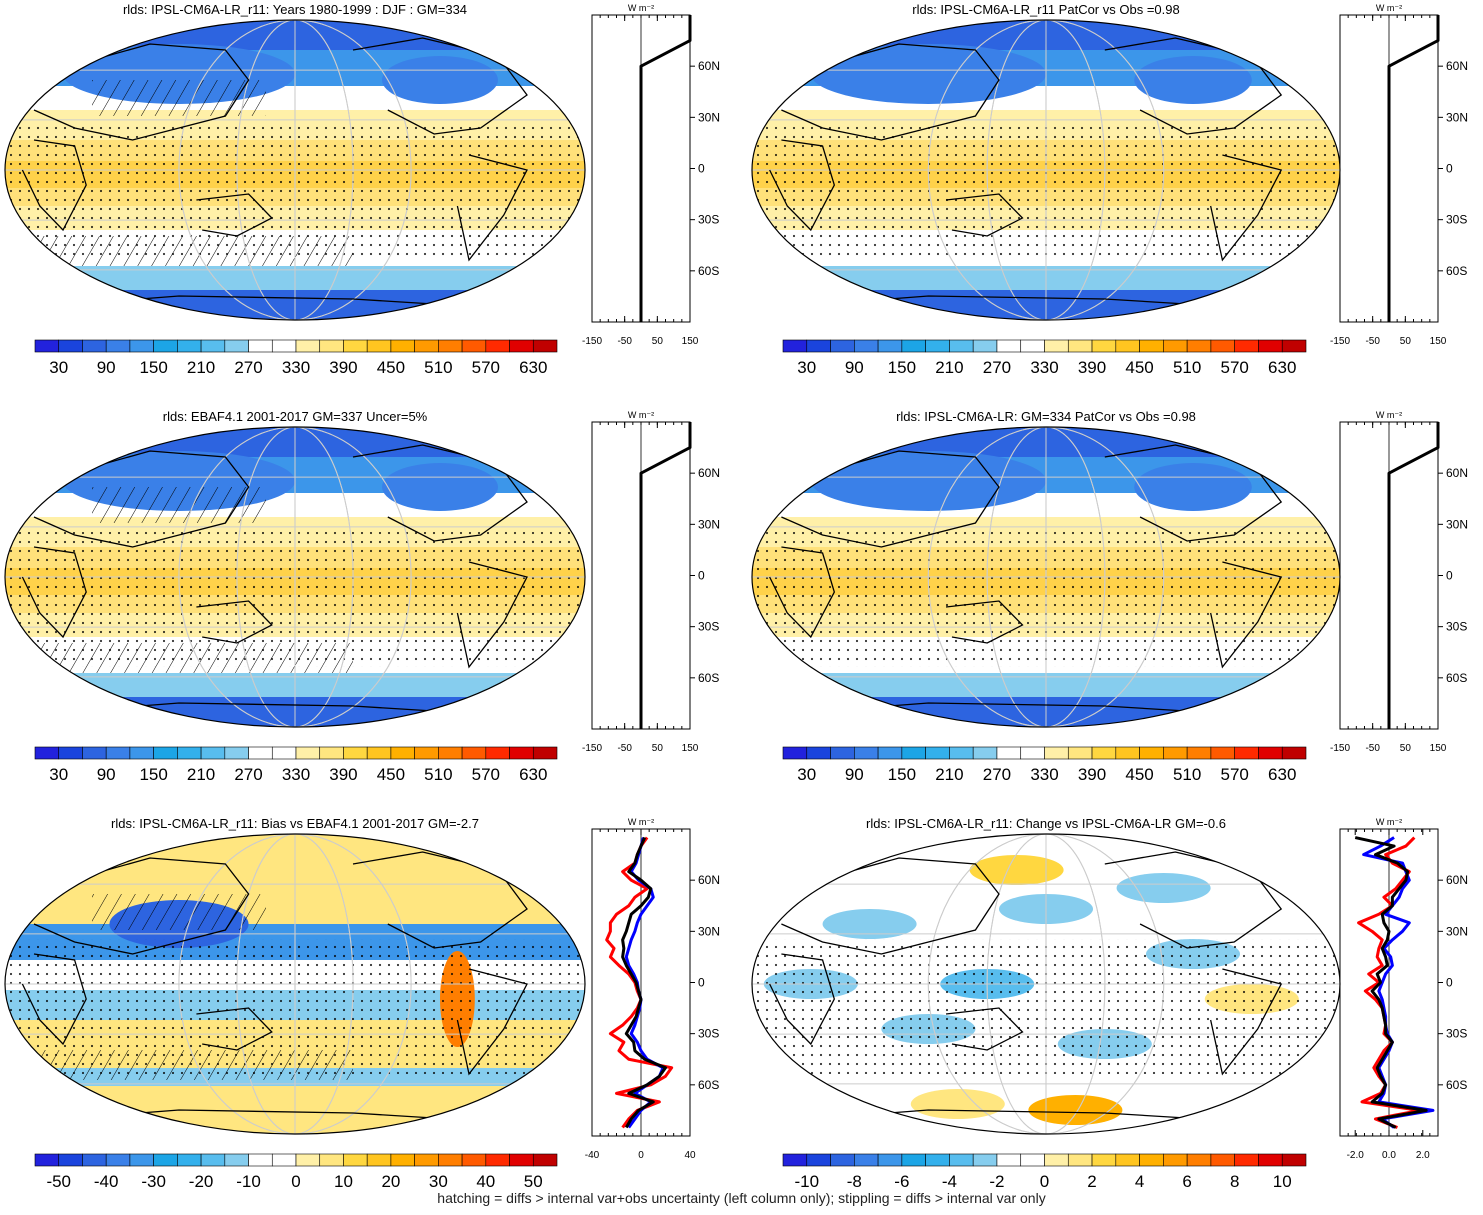  I want to click on x-tick-label: -150, so click(1340, 748).